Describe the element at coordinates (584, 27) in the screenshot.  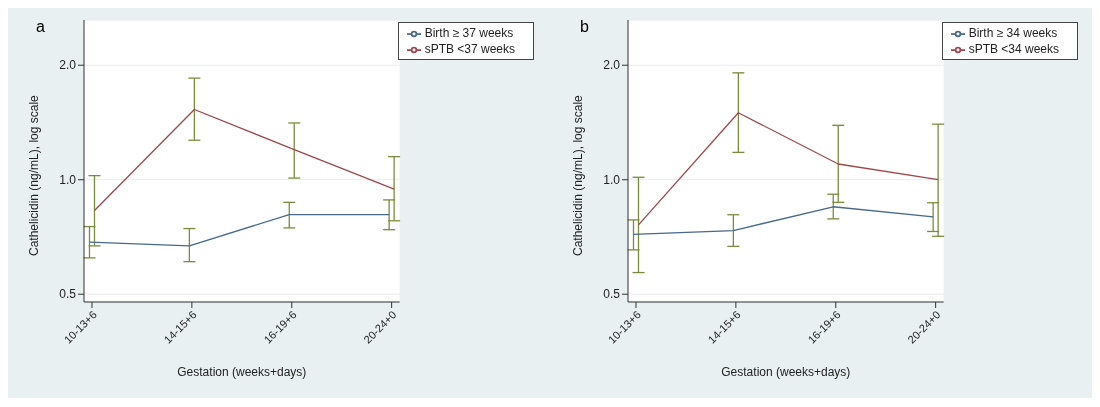
I see `chart-title: b` at that location.